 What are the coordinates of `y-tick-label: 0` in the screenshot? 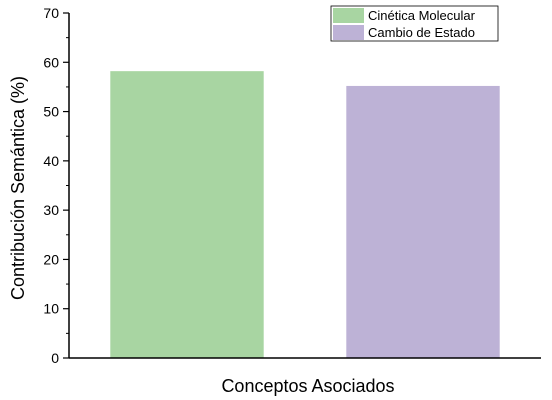 It's located at (55, 358).